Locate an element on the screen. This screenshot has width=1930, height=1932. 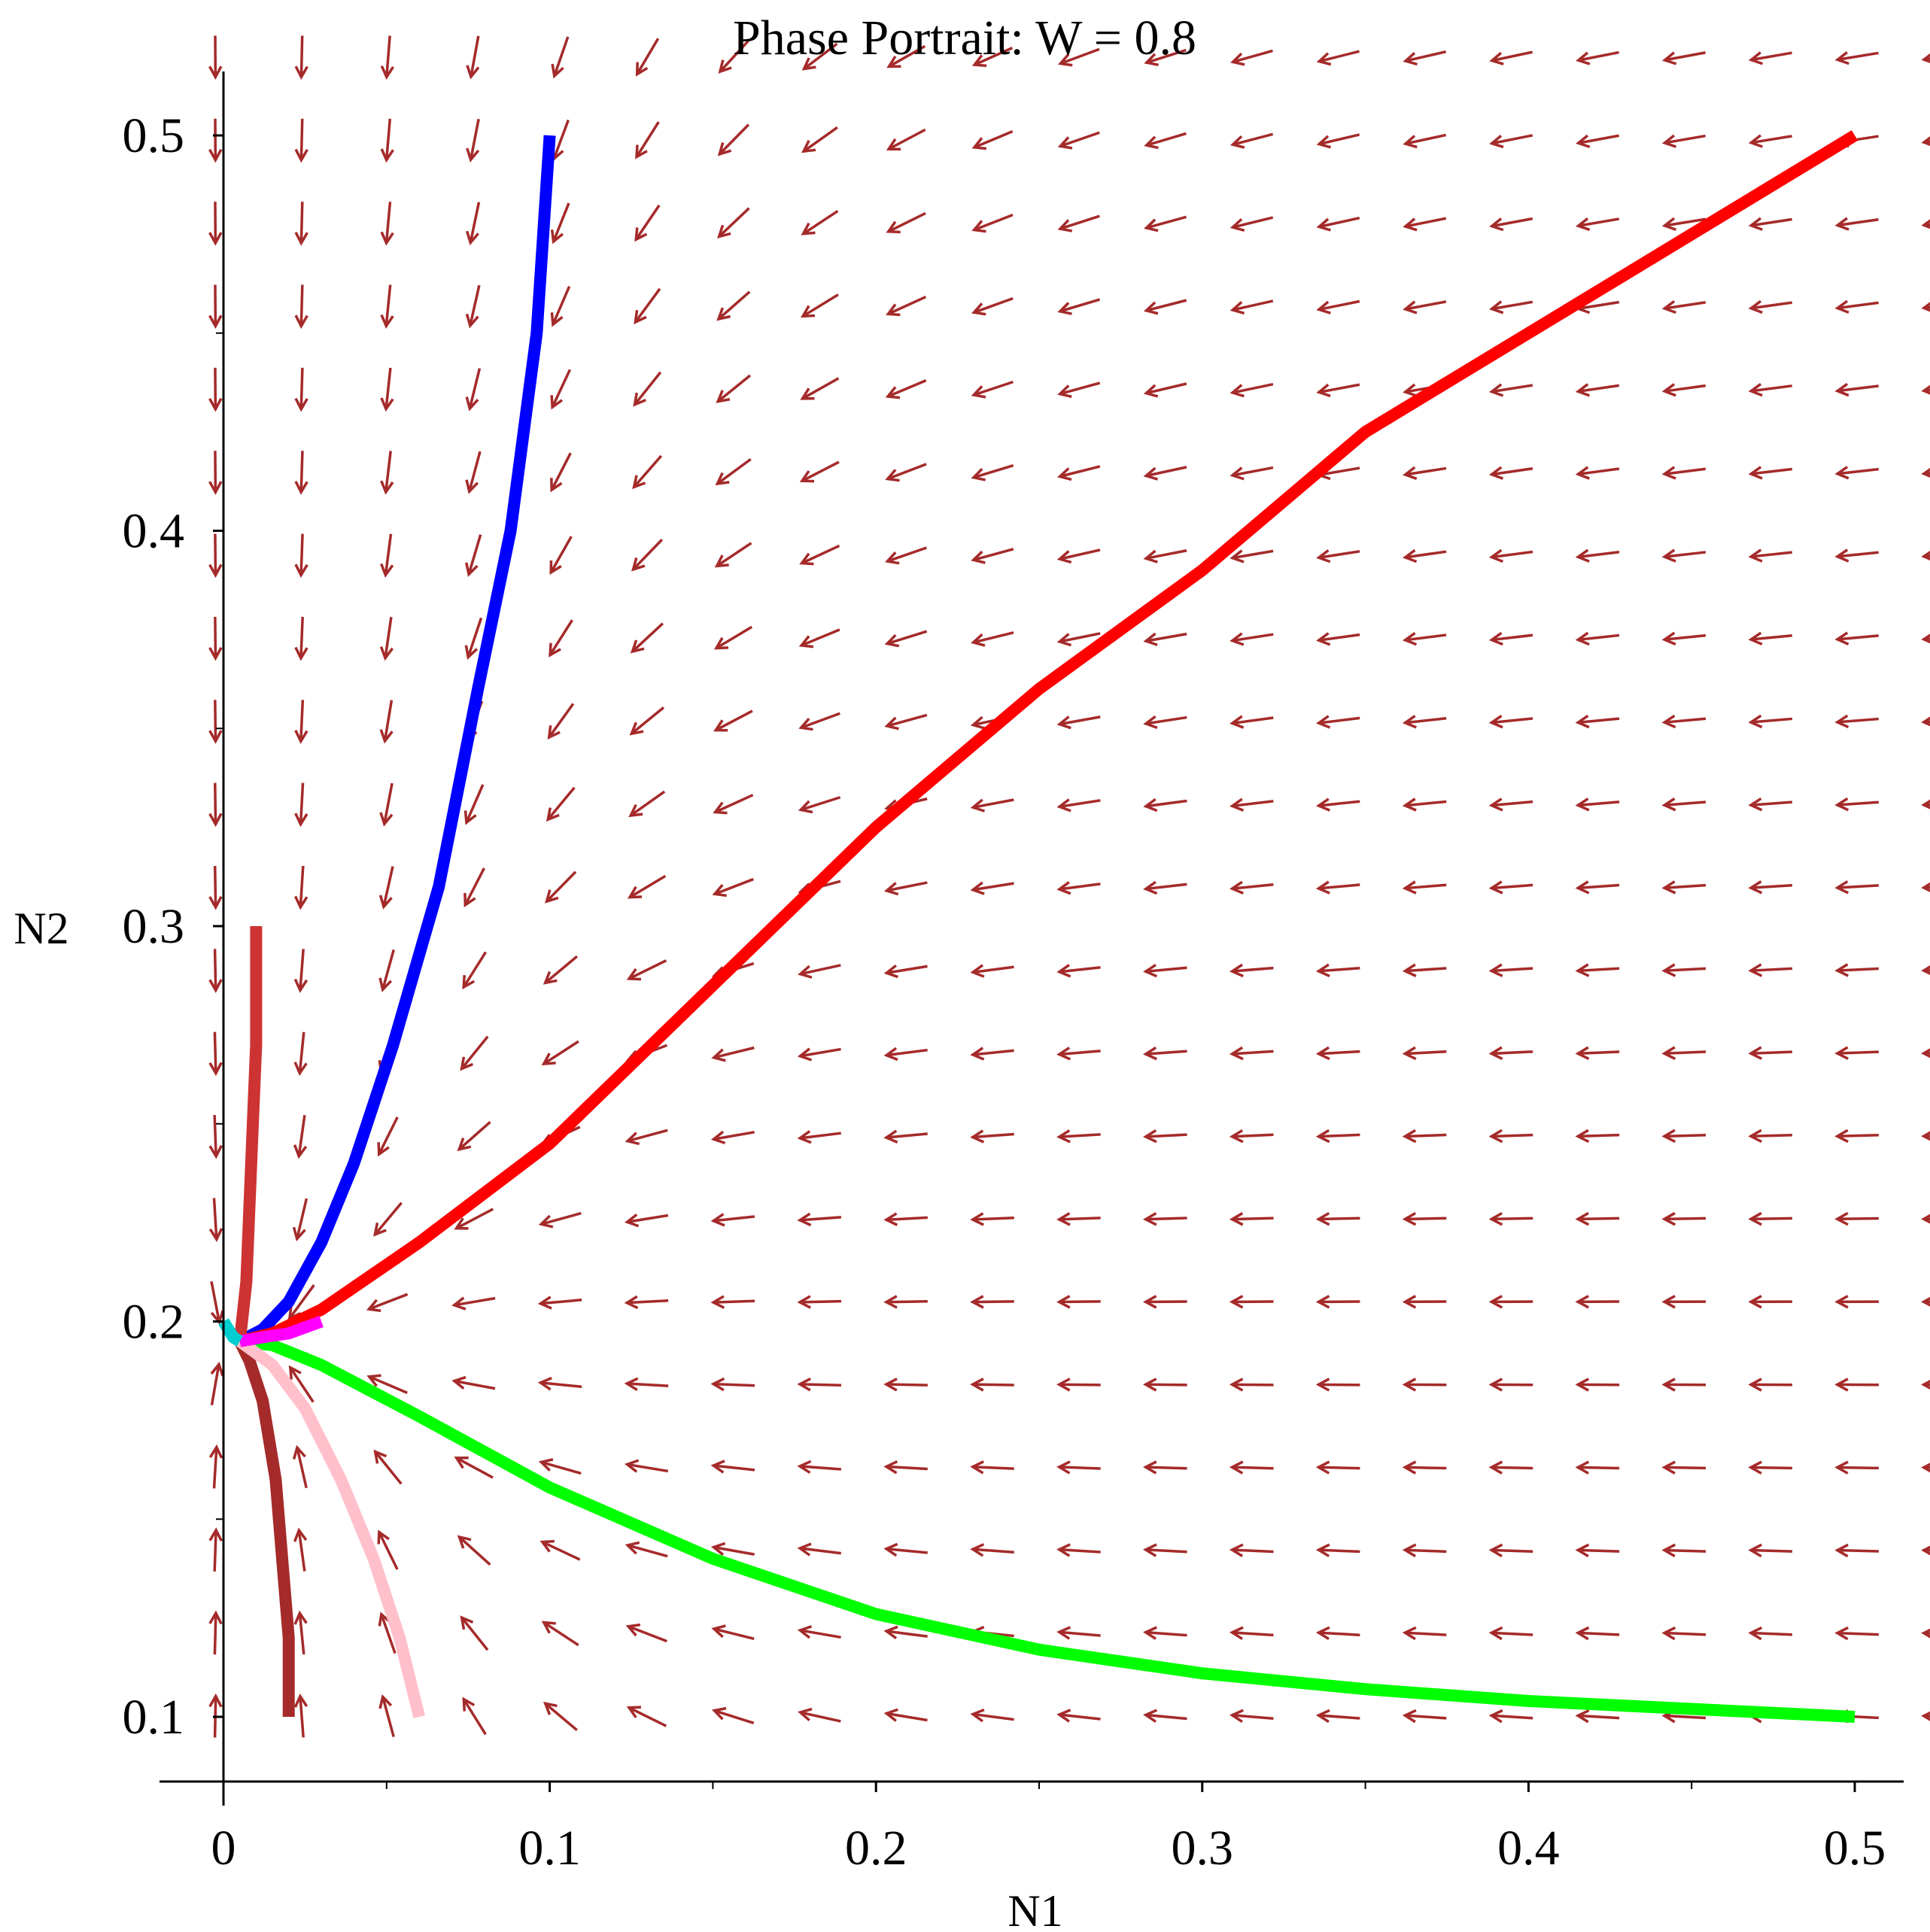
x-tick-label: 0 is located at coordinates (223, 1848).